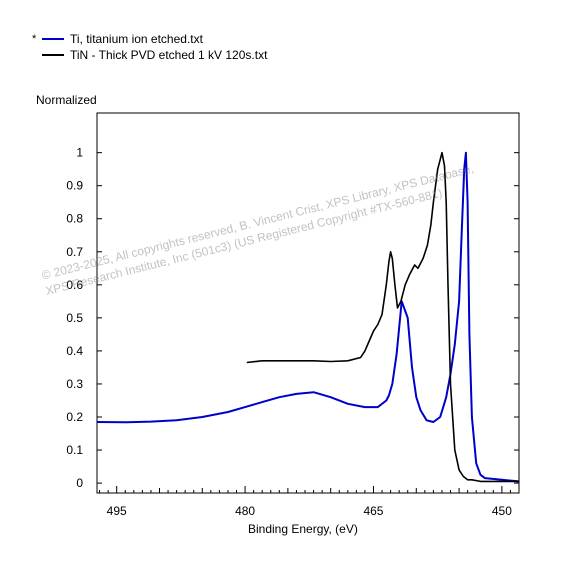  I want to click on y-axis-label: Normalized, so click(66, 100).